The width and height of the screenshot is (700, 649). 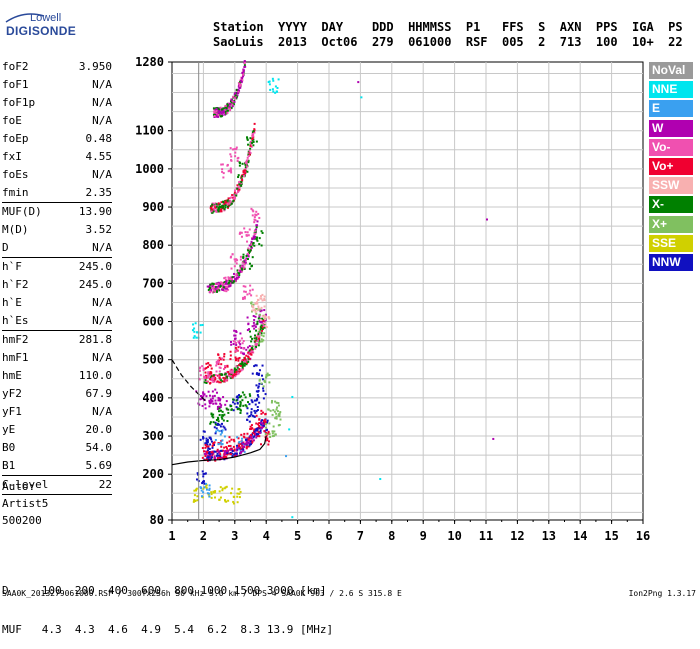 I want to click on legend-item-sse: SSE, so click(x=671, y=243).